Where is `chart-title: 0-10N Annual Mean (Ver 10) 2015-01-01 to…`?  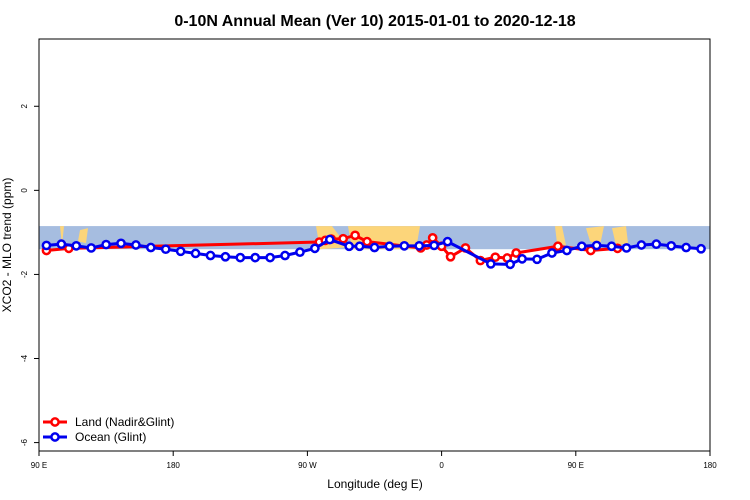
chart-title: 0-10N Annual Mean (Ver 10) 2015-01-01 to… is located at coordinates (374, 21).